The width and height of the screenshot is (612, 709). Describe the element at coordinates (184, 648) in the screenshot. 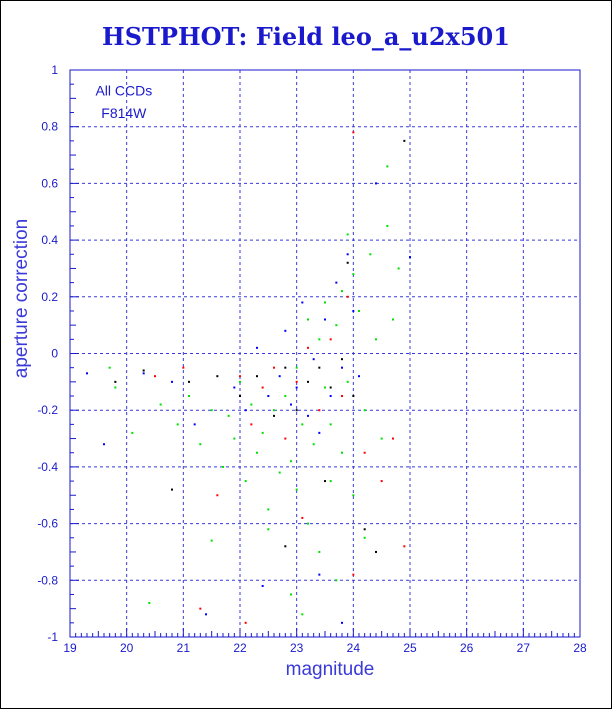

I see `x-tick-label: 21` at that location.